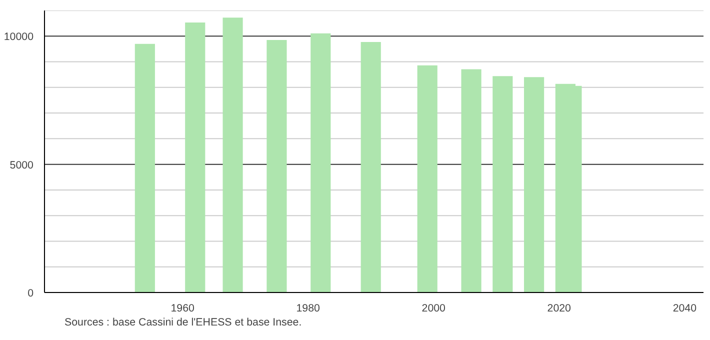 This screenshot has height=340, width=710. Describe the element at coordinates (559, 308) in the screenshot. I see `x-tick-label: 2020` at that location.